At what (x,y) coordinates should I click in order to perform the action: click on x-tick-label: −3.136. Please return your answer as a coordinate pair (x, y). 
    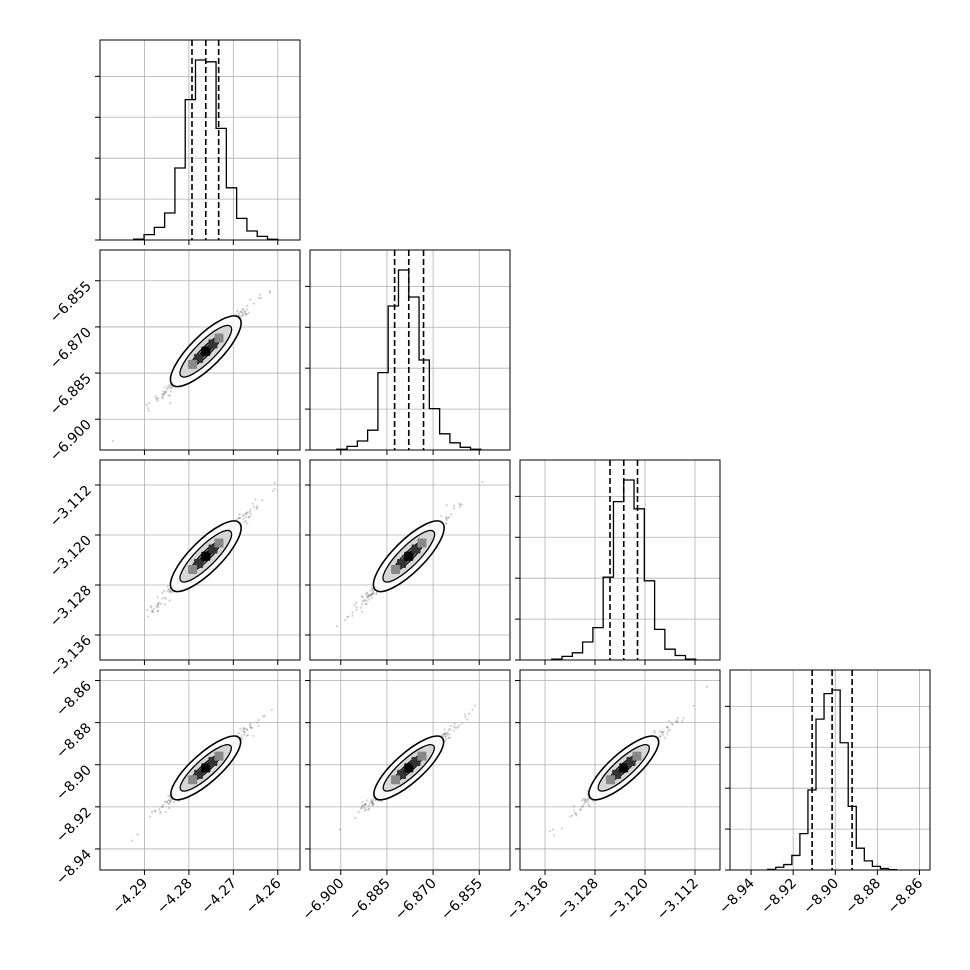
    Looking at the image, I should click on (528, 899).